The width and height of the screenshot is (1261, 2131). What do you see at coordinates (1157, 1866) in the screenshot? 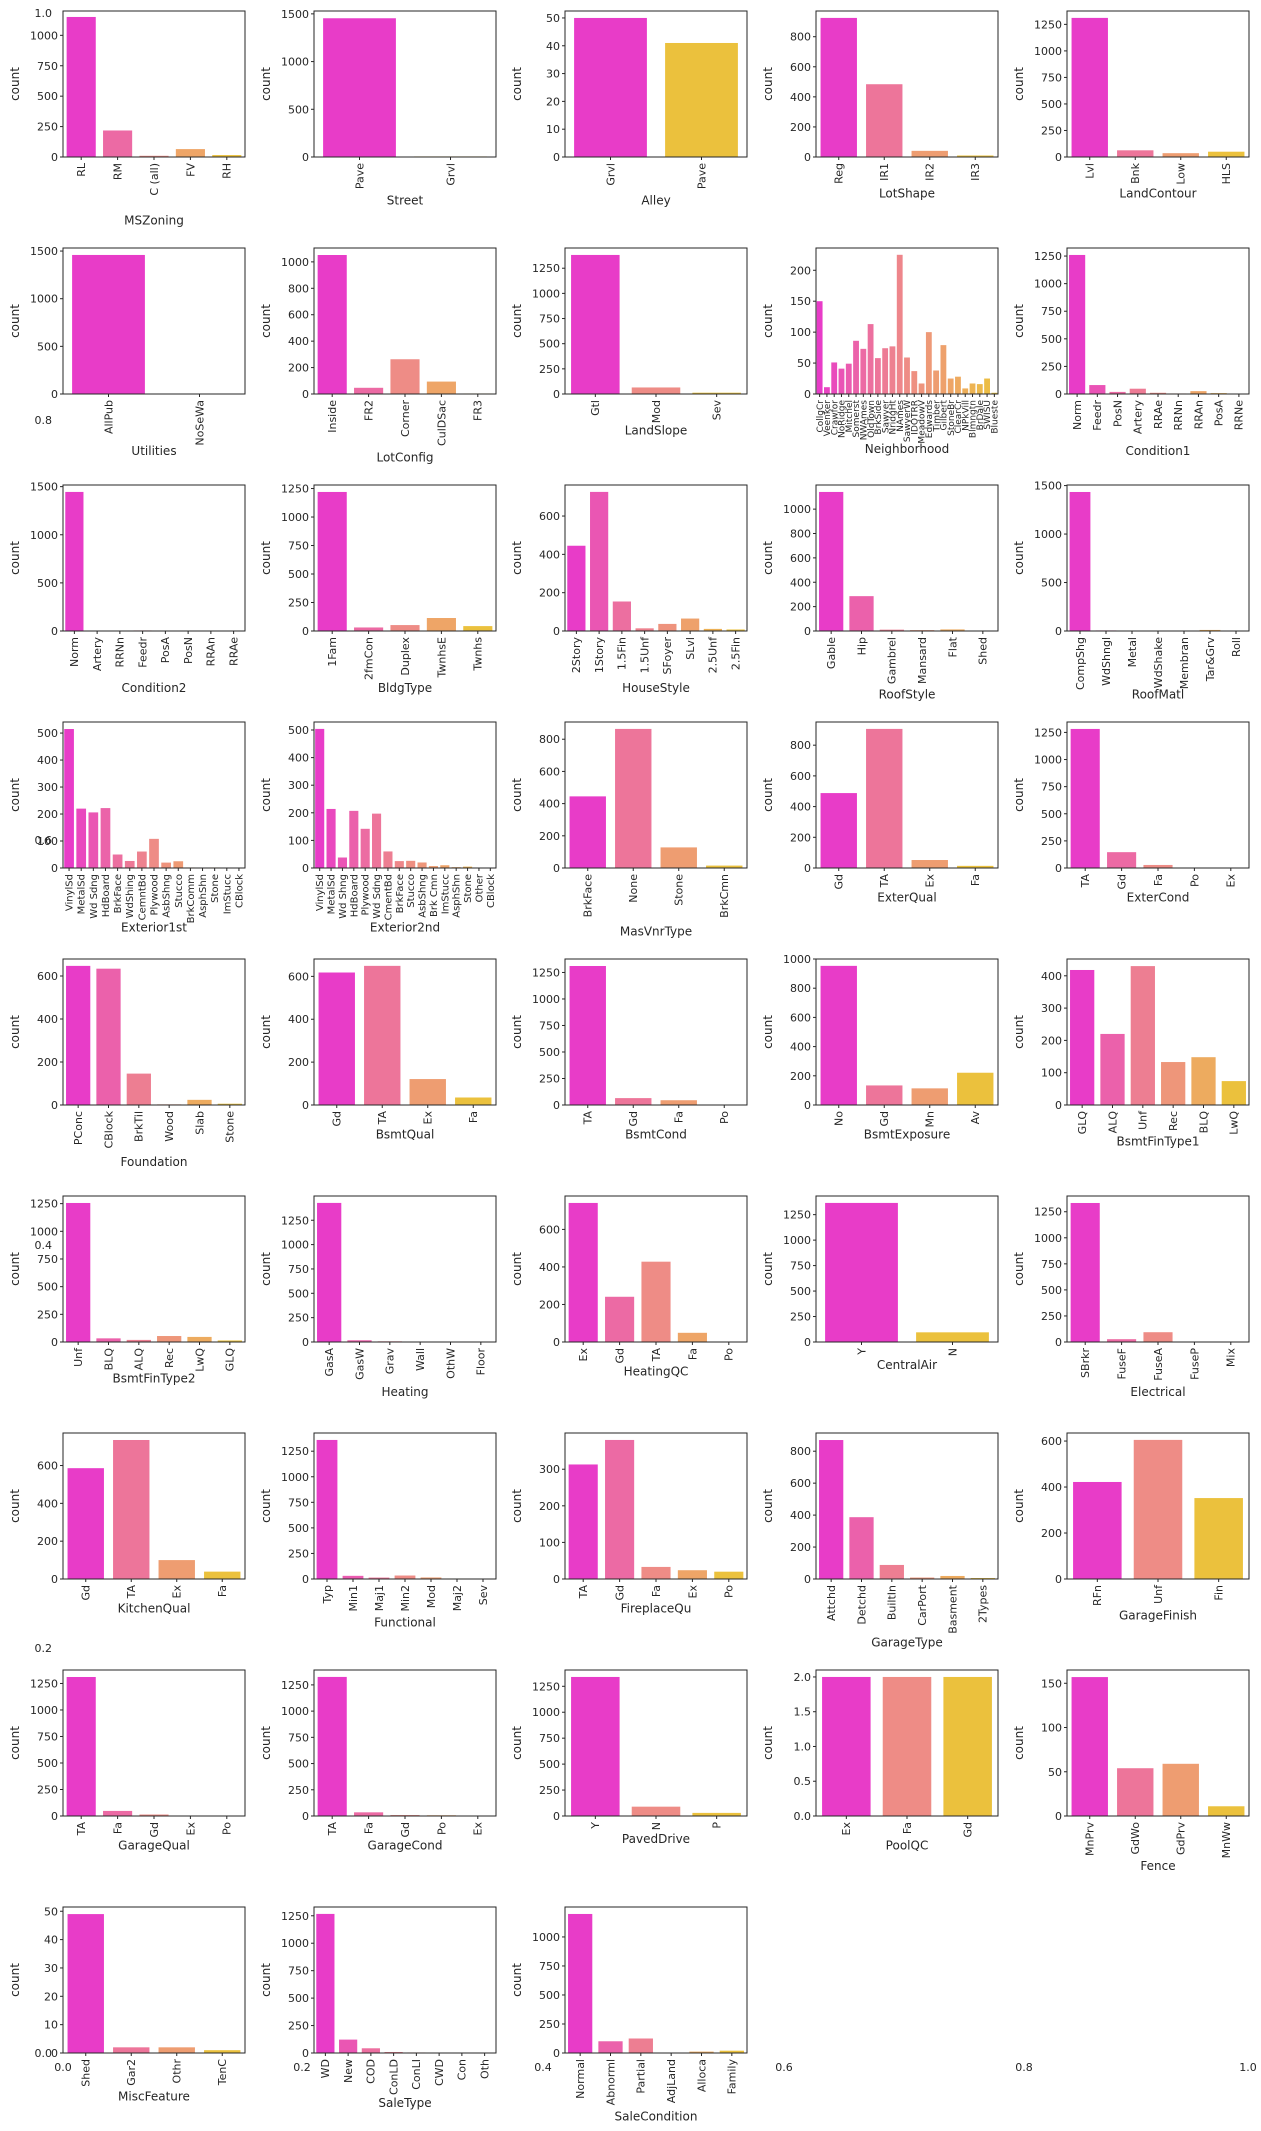
I see `x-axis-label: Fence` at bounding box center [1157, 1866].